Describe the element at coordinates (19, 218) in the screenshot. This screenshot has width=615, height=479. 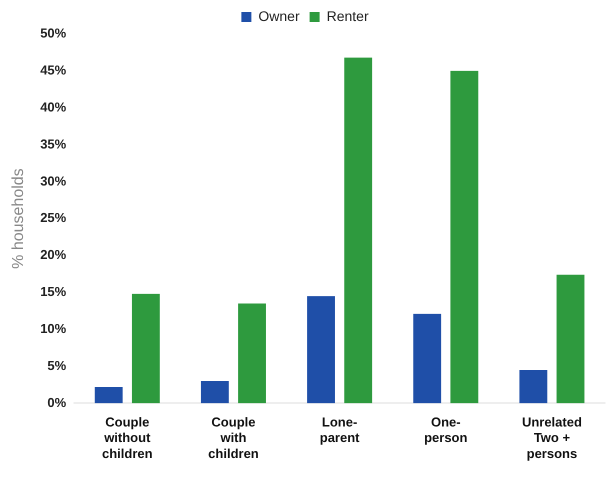
I see `y-axis-title: % households` at that location.